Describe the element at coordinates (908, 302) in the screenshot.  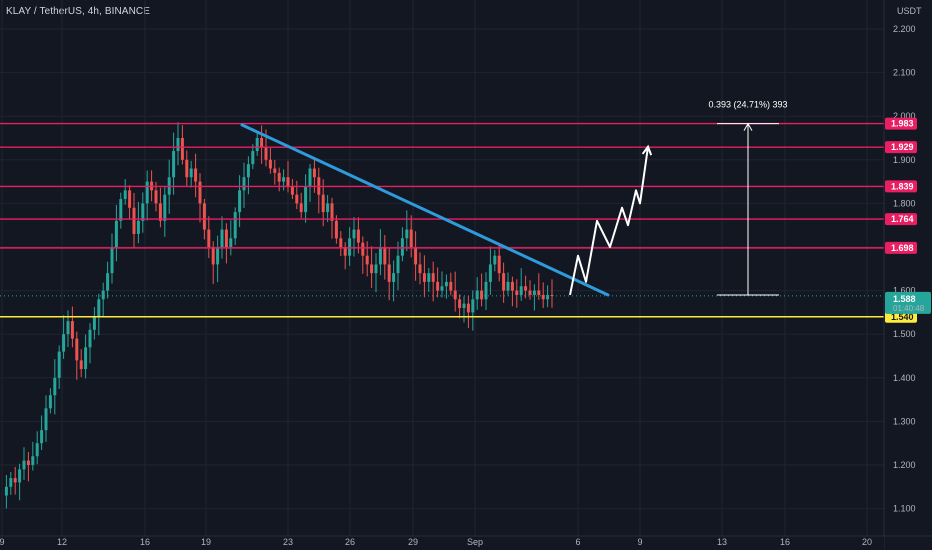
I see `current-price-badge` at that location.